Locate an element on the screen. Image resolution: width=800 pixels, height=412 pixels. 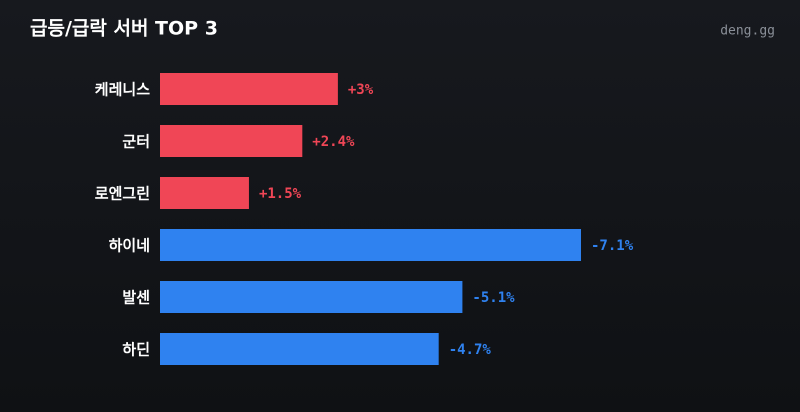
value-label: -4.7% is located at coordinates (470, 350).